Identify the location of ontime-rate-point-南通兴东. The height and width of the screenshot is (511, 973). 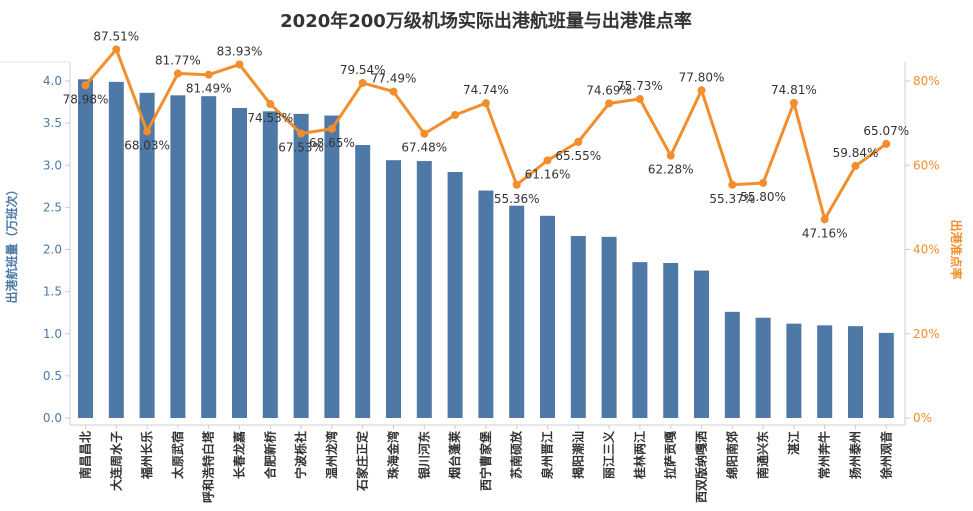
(763, 182).